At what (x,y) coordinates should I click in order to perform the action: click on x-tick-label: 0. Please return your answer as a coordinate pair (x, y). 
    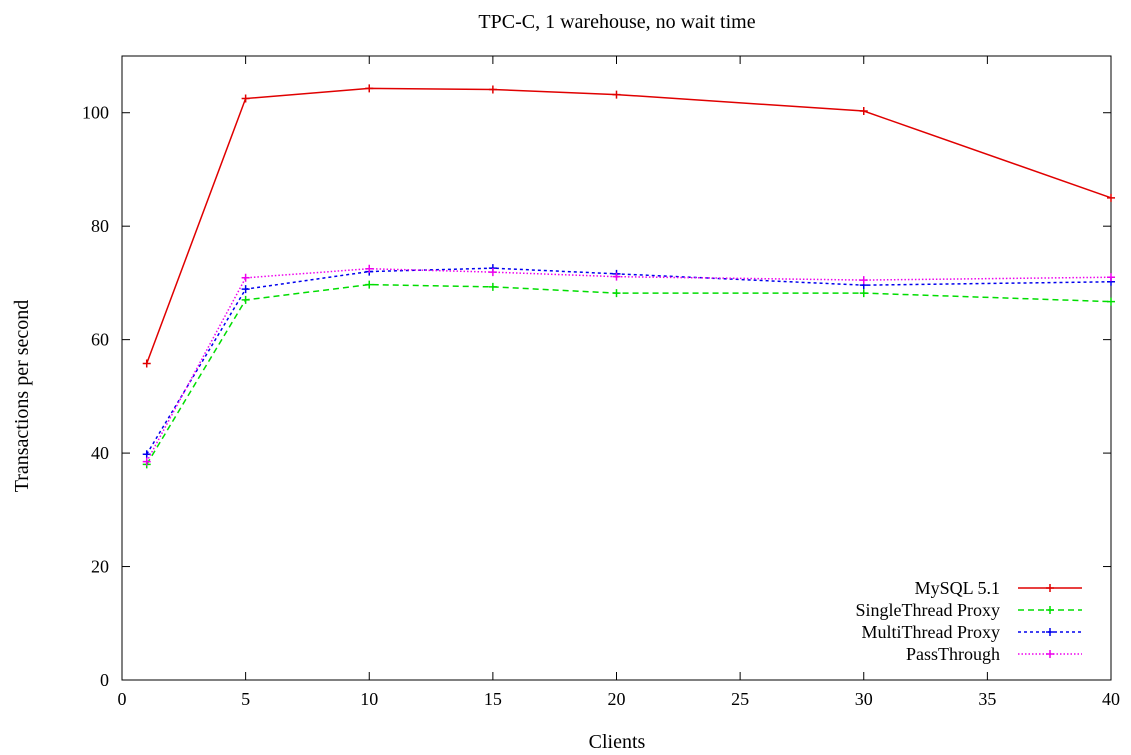
    Looking at the image, I should click on (122, 699).